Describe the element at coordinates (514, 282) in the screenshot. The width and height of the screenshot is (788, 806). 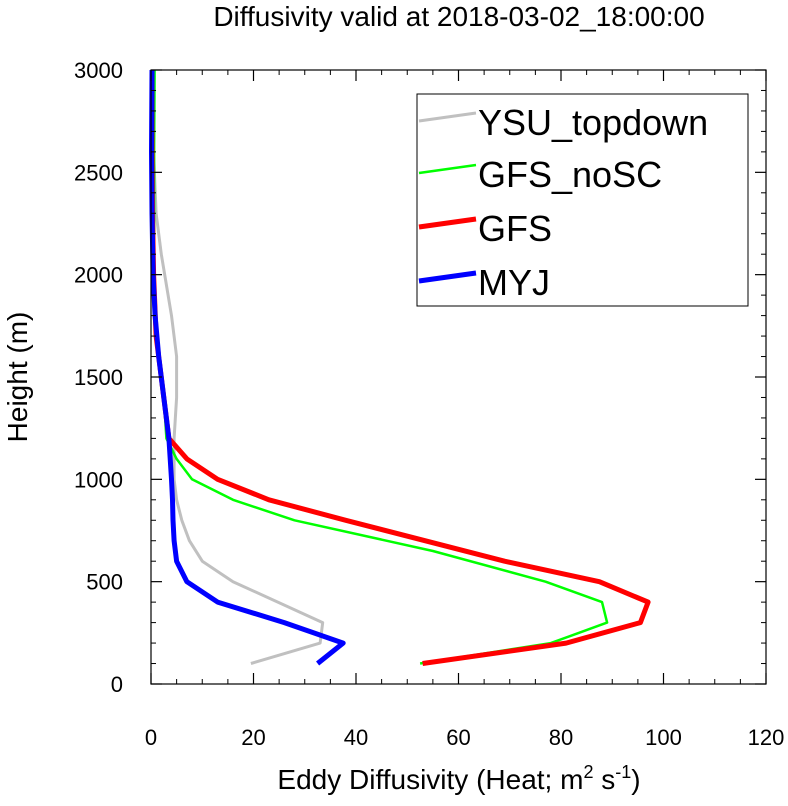
I see `legend-label-myj: MYJ` at that location.